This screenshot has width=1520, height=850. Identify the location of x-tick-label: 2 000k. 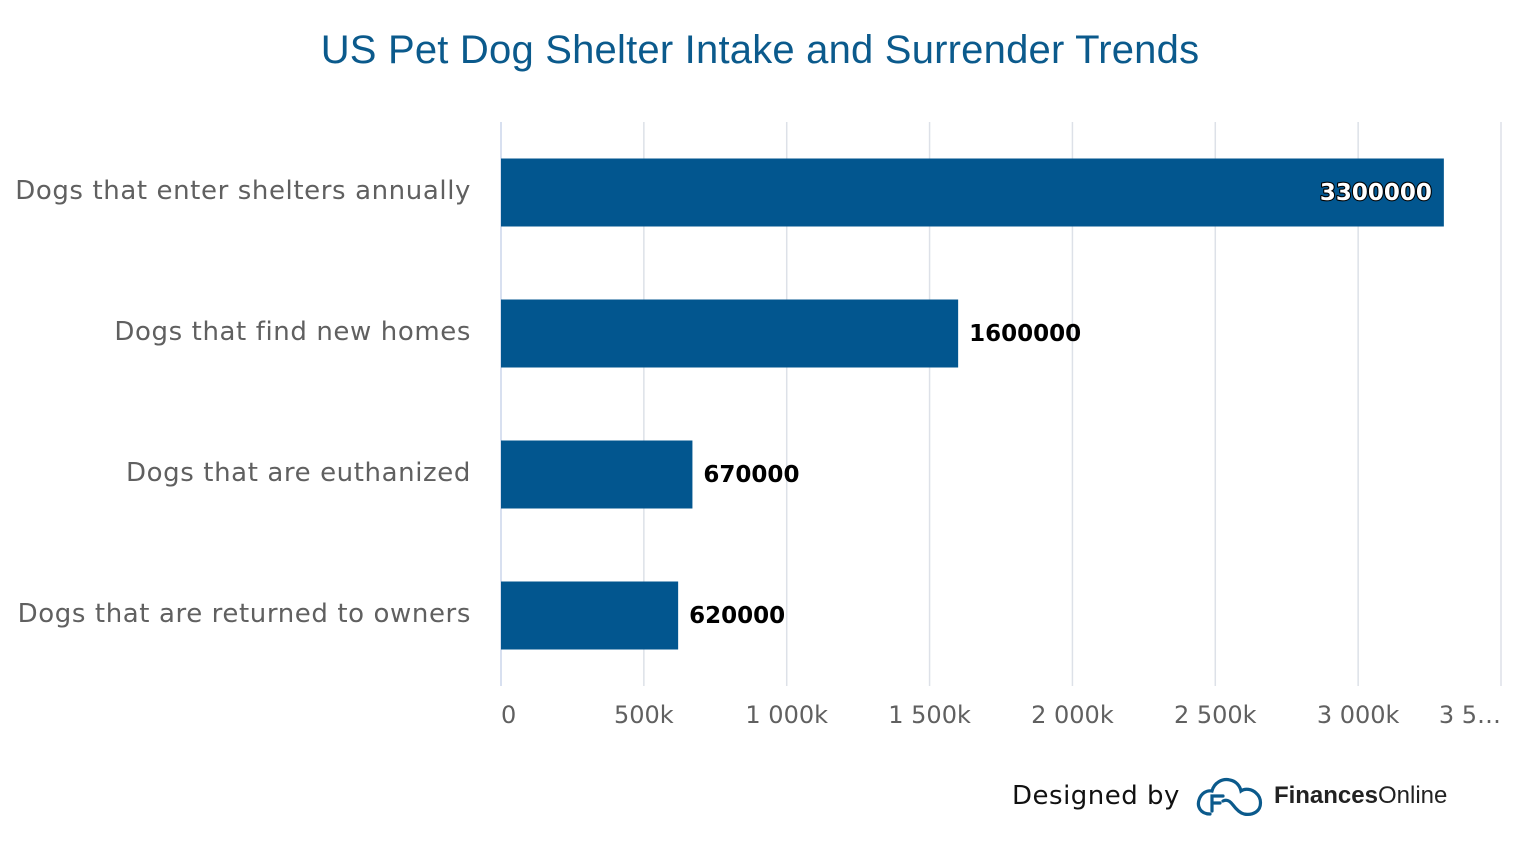
(1072, 715).